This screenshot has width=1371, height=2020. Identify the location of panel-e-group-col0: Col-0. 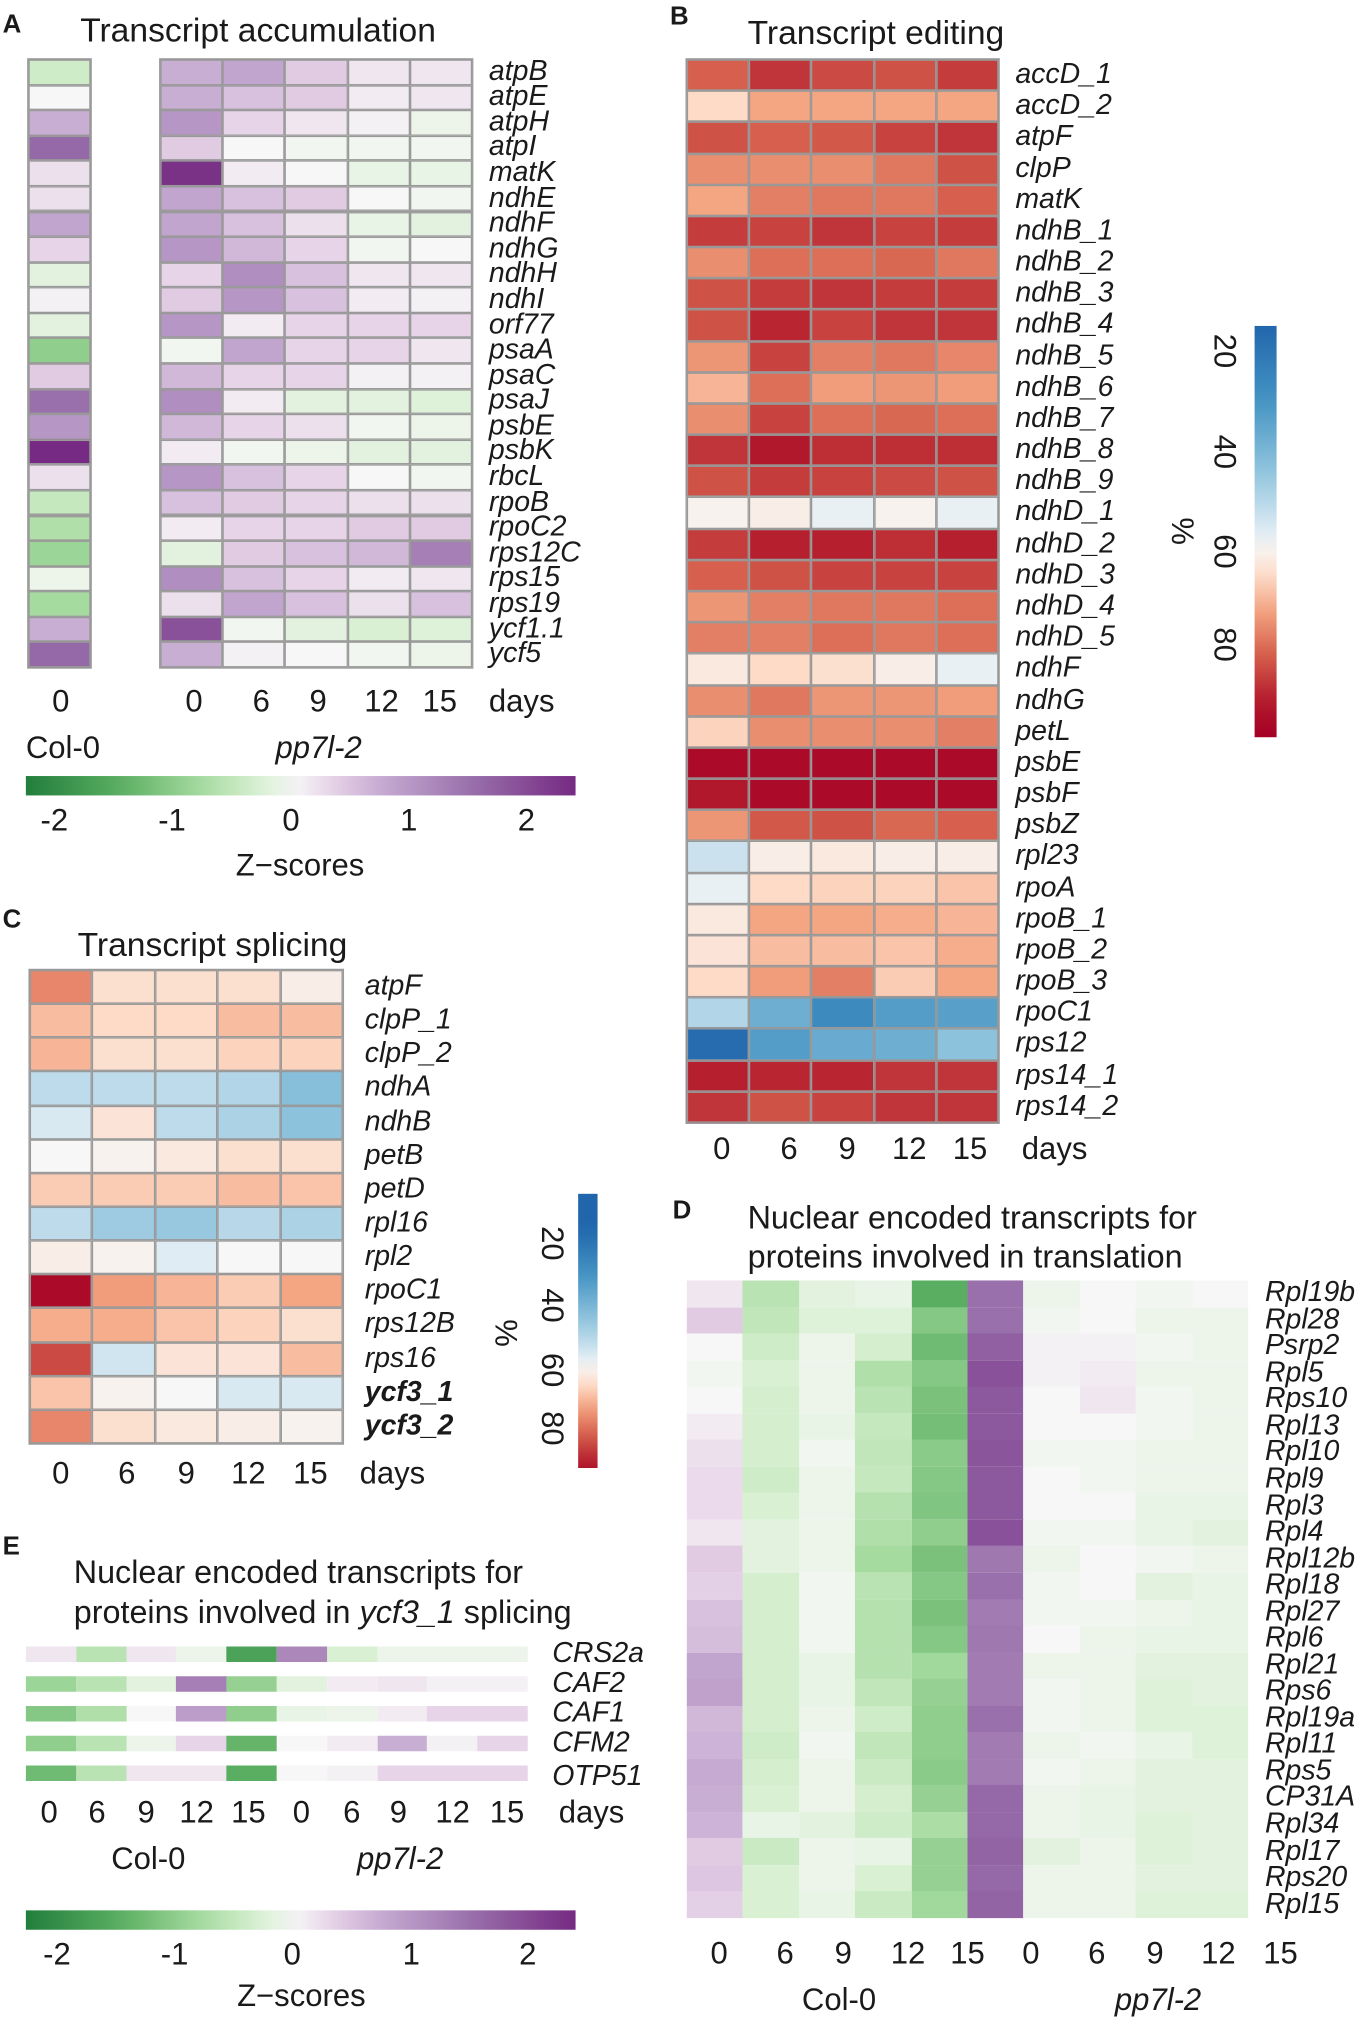
(148, 1859).